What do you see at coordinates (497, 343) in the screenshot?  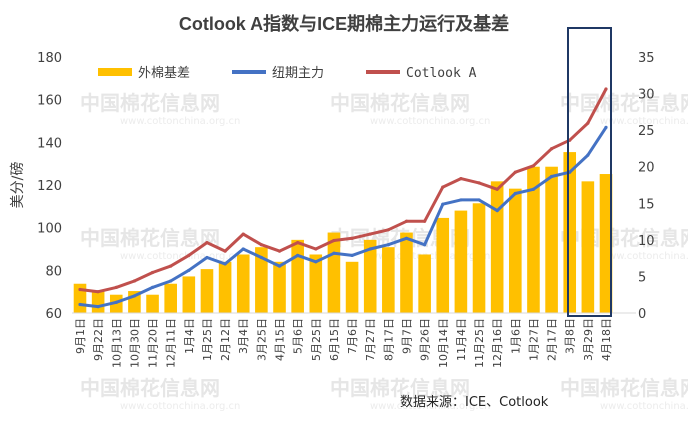 I see `x-tick-label: 12月16日` at bounding box center [497, 343].